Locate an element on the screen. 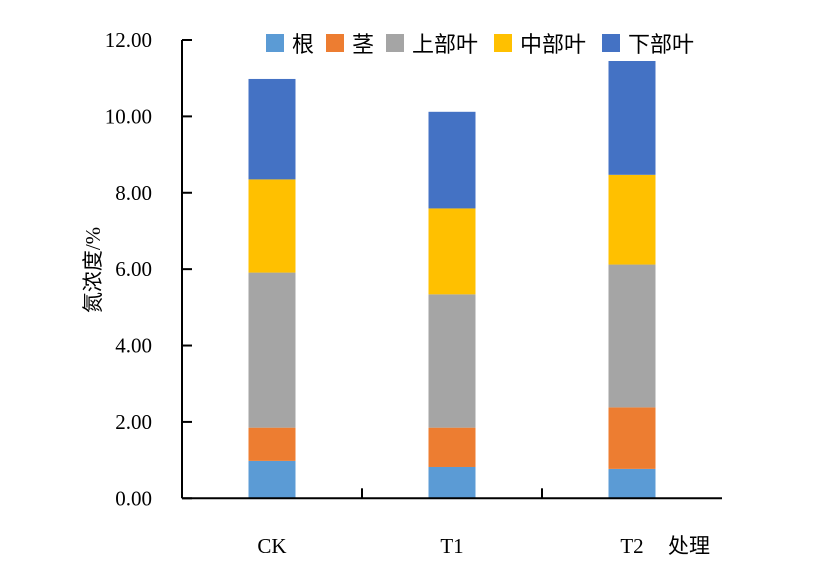 The image size is (828, 578). legend-label-2: 上部叶 is located at coordinates (445, 44).